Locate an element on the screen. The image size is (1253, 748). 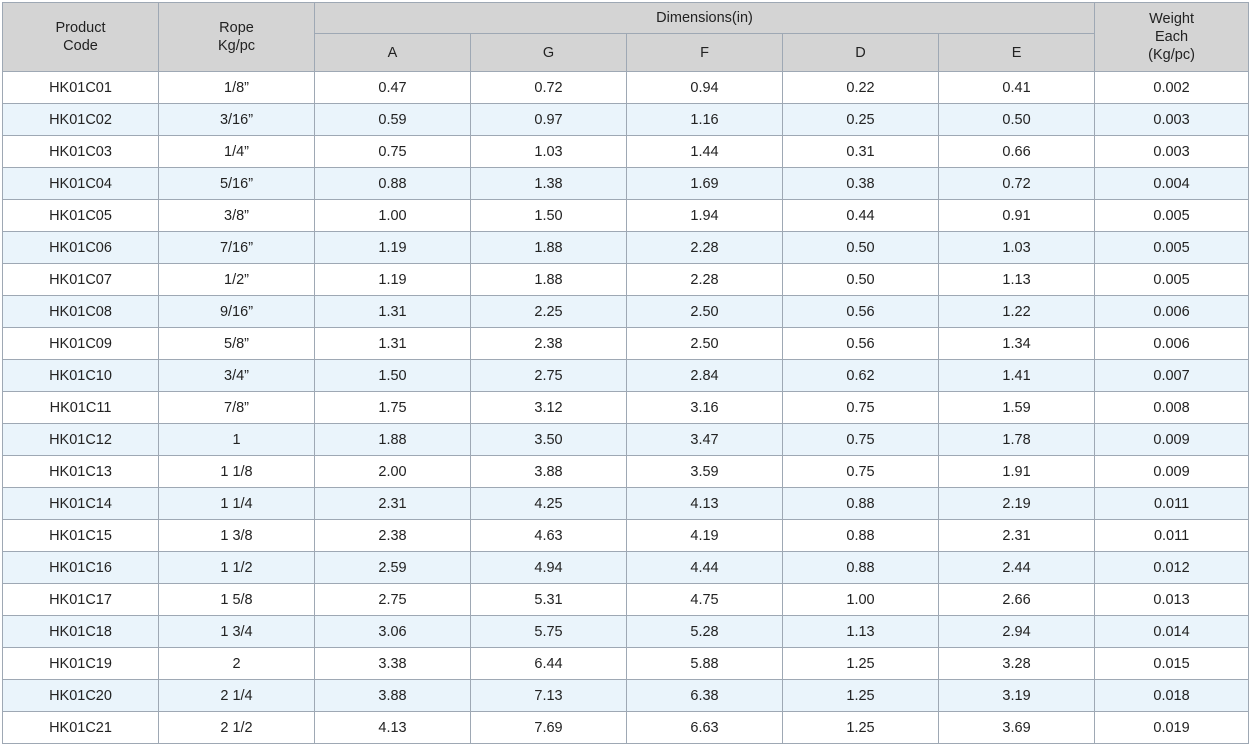
cell-dim-f: 0.94 is located at coordinates (704, 87).